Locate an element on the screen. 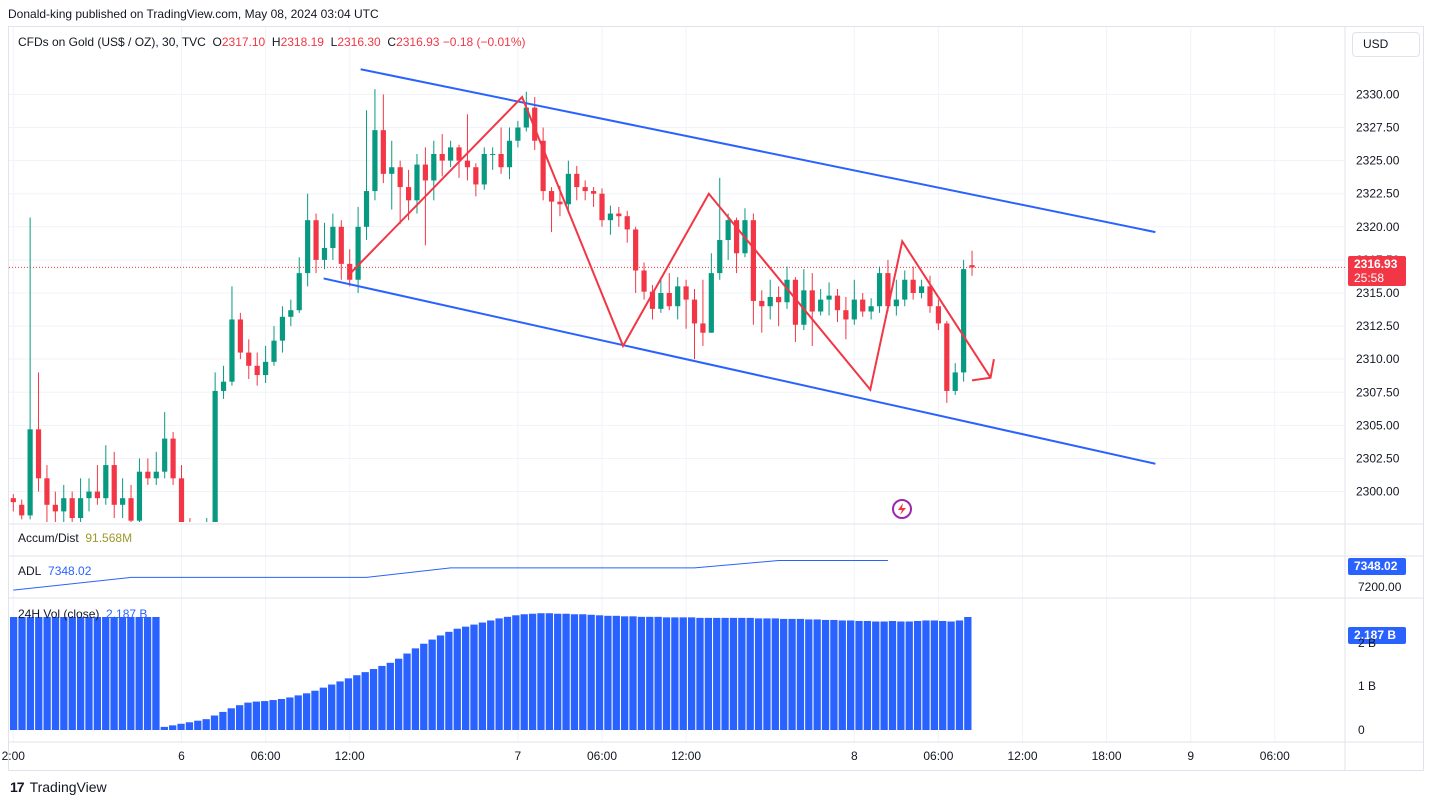 The width and height of the screenshot is (1435, 805). high-value: 2318.19 is located at coordinates (302, 42).